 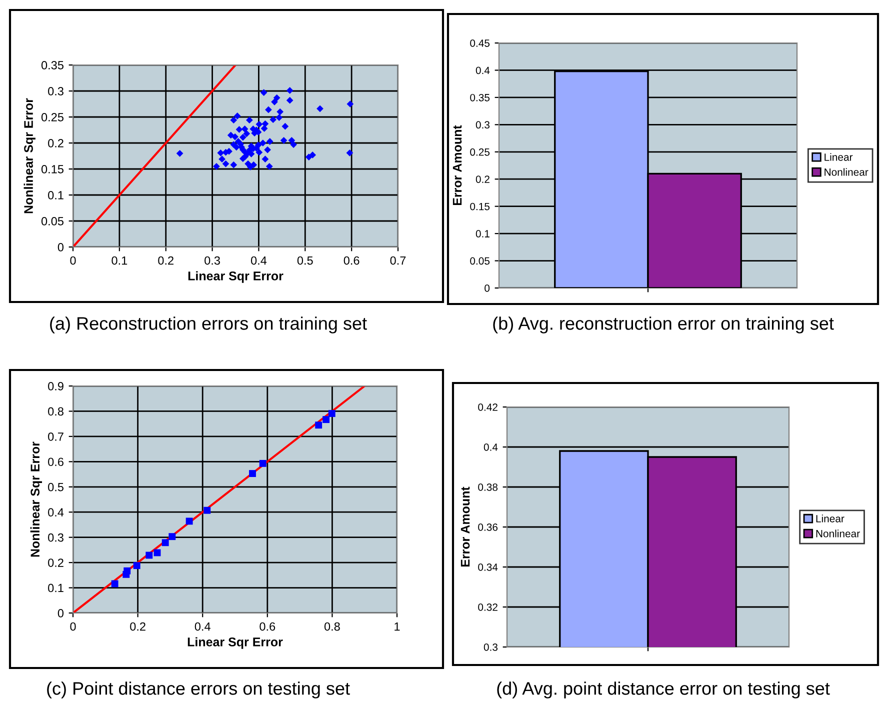 I want to click on x-tick-label: 0.1, so click(x=120, y=260).